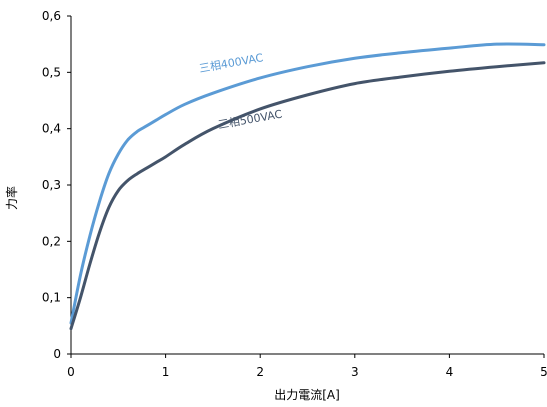 The image size is (547, 407). Describe the element at coordinates (51, 185) in the screenshot. I see `y-tick-label: 0,3` at that location.